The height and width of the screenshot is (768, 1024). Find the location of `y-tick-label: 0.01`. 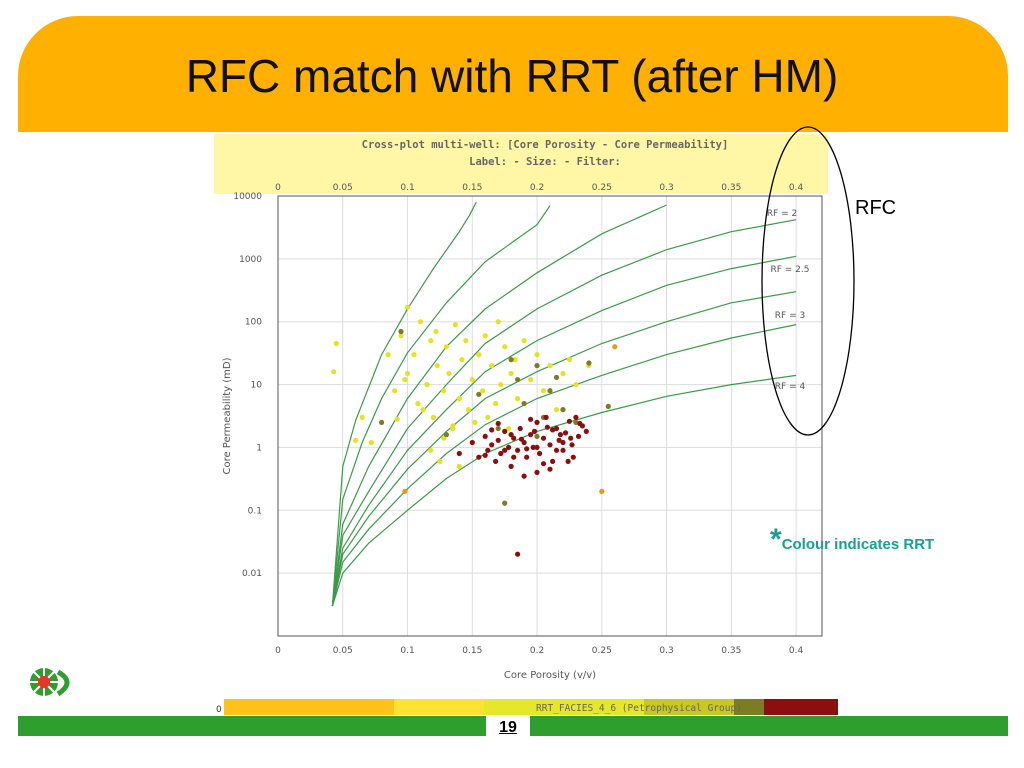

y-tick-label: 0.01 is located at coordinates (252, 574).